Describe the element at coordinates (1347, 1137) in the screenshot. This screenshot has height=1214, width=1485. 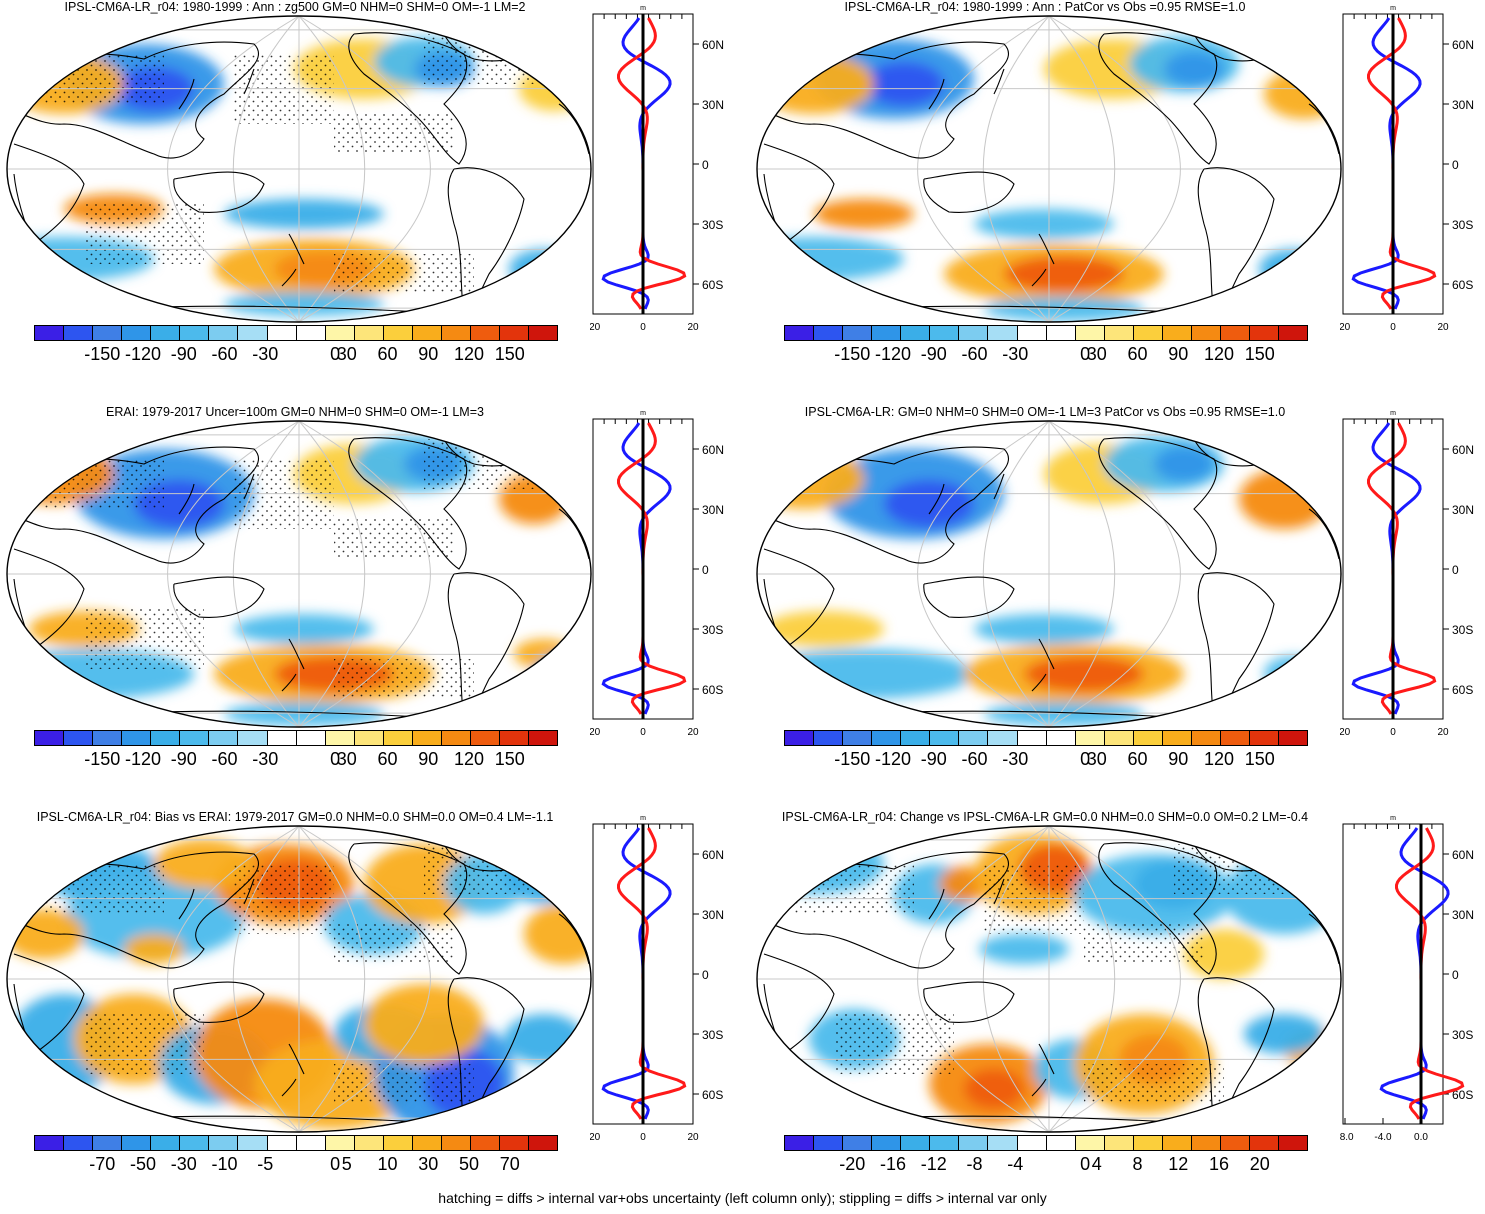
I see `x-tick-label: -8.0` at that location.